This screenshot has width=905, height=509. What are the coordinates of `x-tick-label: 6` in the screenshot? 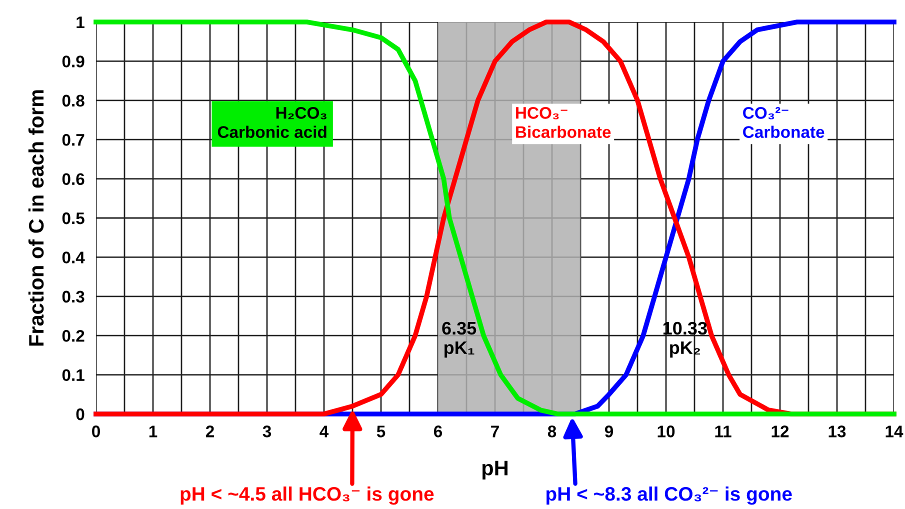 It's located at (438, 432).